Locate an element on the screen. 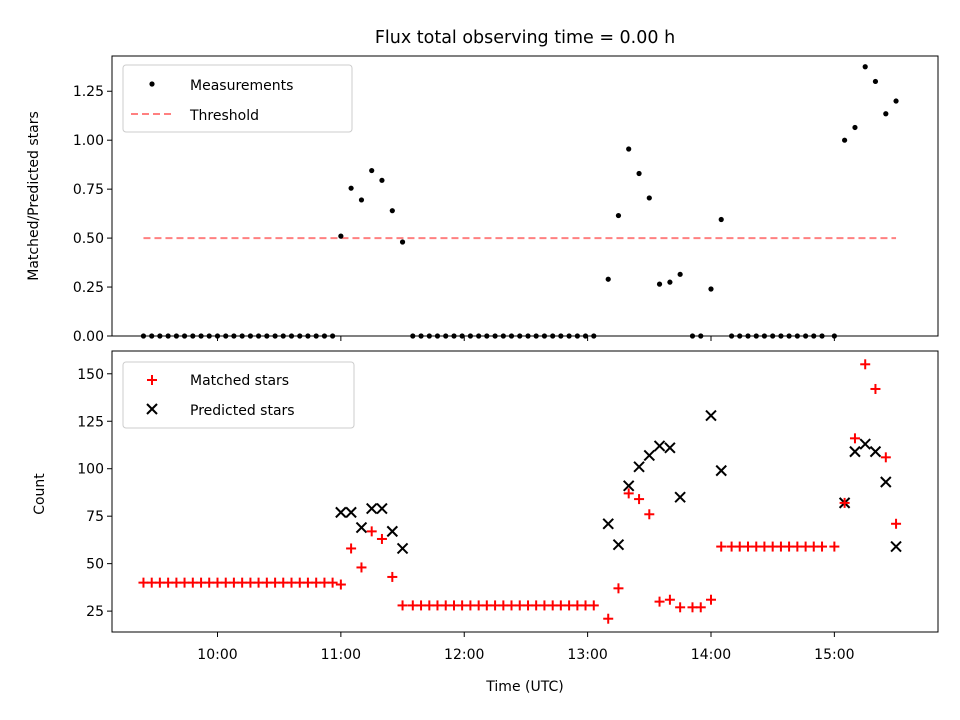 The width and height of the screenshot is (960, 720). predicted-stars-points is located at coordinates (618, 482).